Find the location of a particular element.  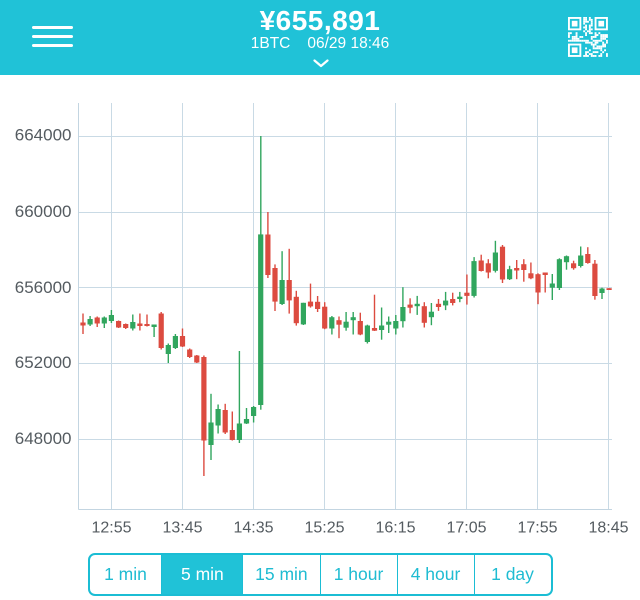

svg-text: 14:35 is located at coordinates (253, 528).